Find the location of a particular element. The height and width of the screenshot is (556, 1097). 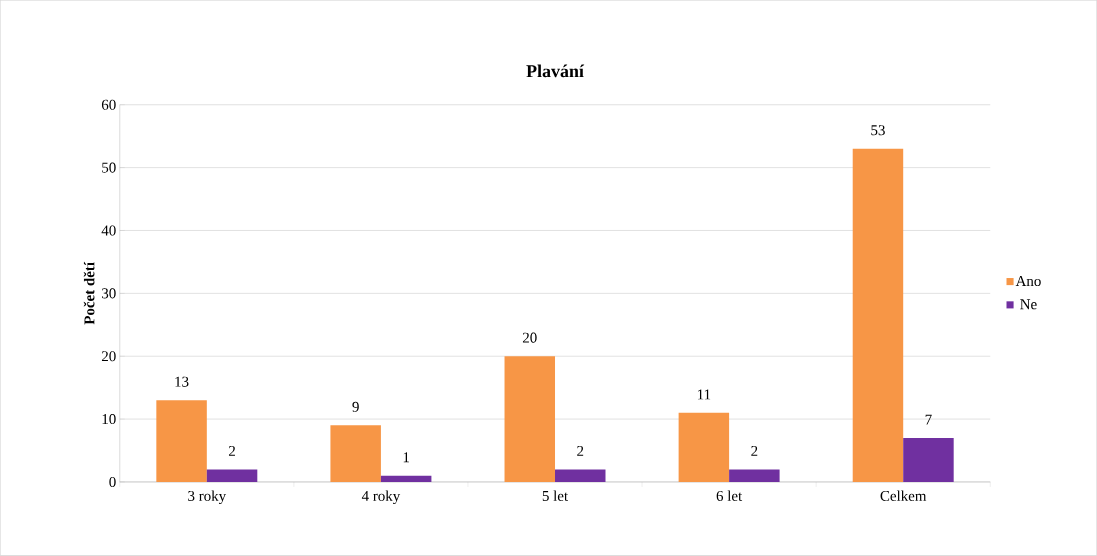

x-tick-label: 6 let is located at coordinates (729, 496).